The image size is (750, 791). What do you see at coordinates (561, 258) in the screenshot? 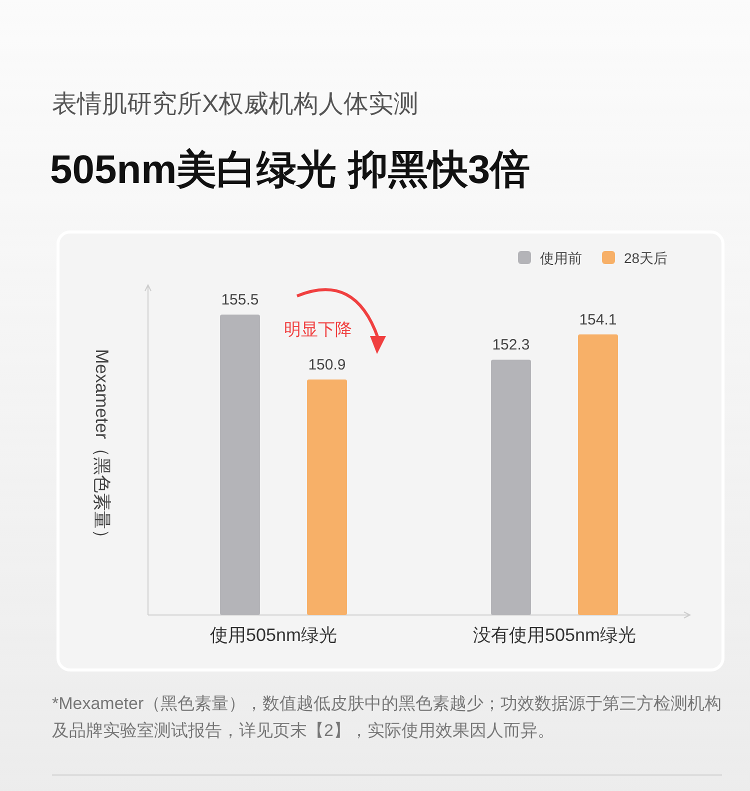
I see `legend-label: 使用前` at bounding box center [561, 258].